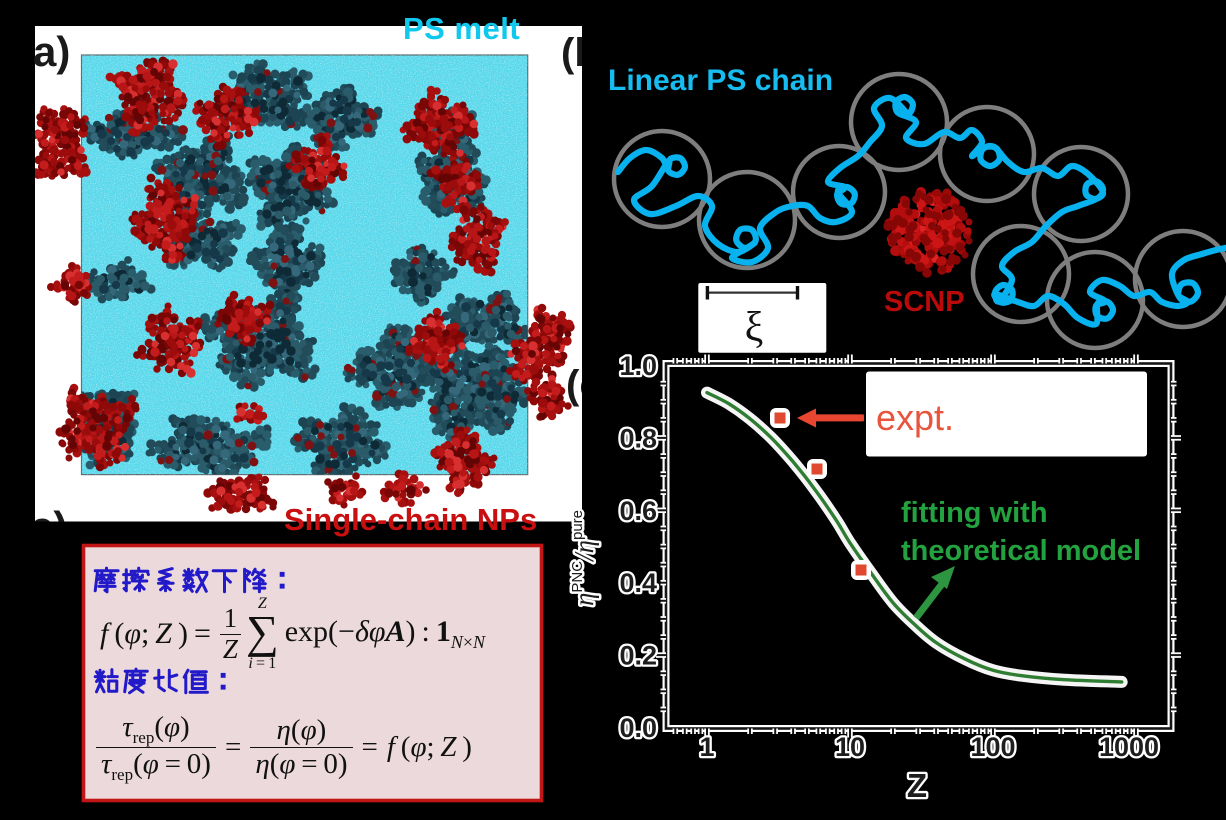 This screenshot has width=1226, height=820. Describe the element at coordinates (917, 785) in the screenshot. I see `svg-text: Z` at that location.